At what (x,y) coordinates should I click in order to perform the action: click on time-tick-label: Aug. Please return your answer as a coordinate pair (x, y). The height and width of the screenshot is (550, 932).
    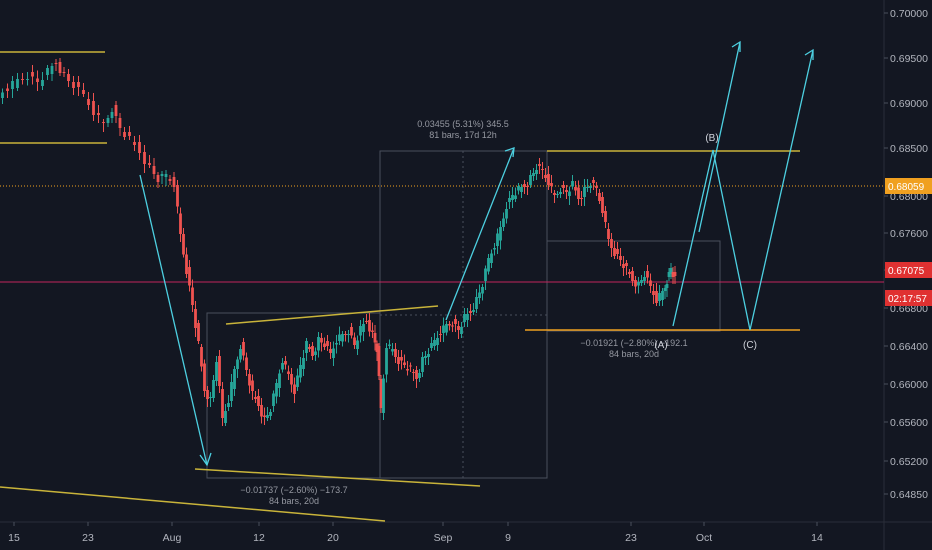
    Looking at the image, I should click on (172, 538).